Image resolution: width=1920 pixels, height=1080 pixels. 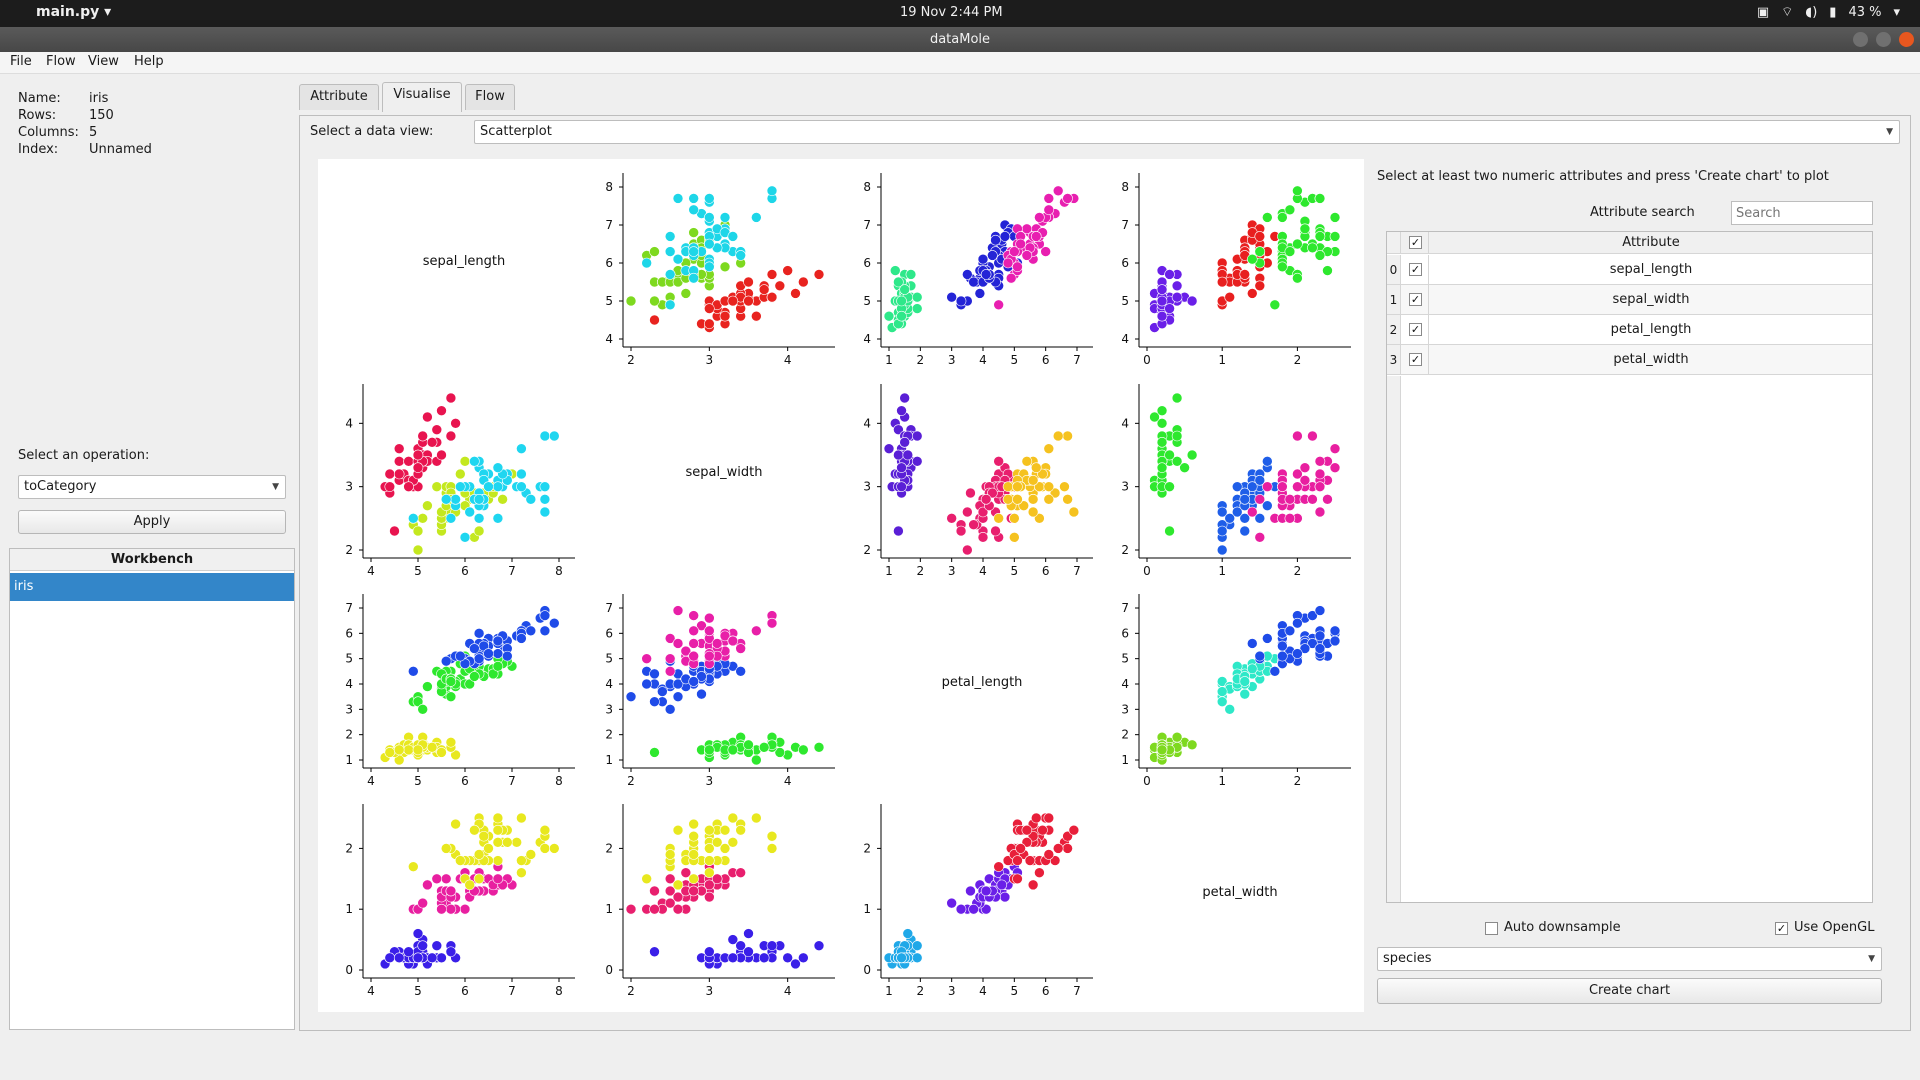 What do you see at coordinates (1629, 959) in the screenshot?
I see `color-by-select: species ▼` at bounding box center [1629, 959].